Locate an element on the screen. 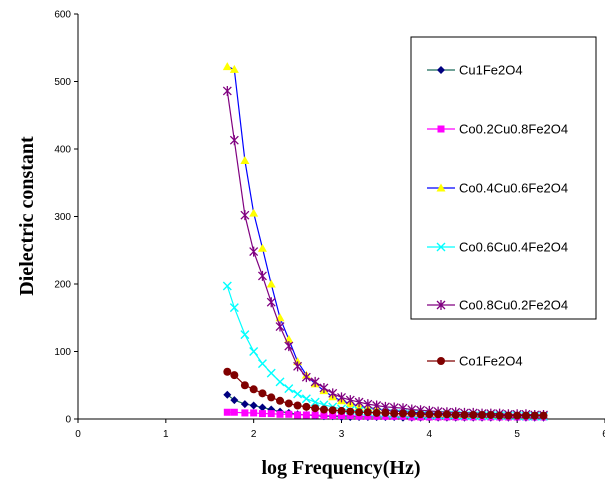 The image size is (605, 482). x-tick-label: 4 is located at coordinates (430, 434).